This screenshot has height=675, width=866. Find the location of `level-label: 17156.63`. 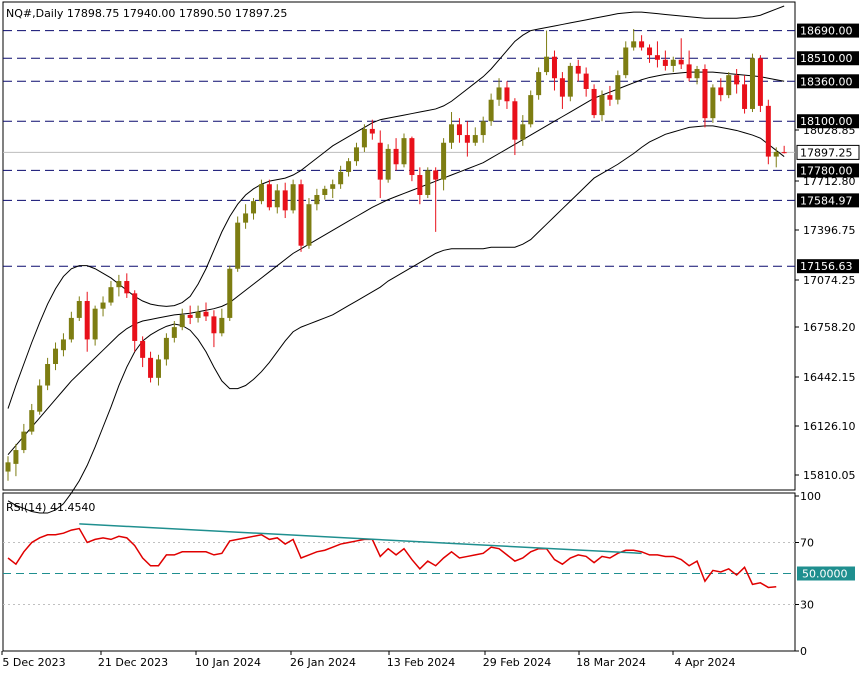

level-label: 17156.63 is located at coordinates (826, 266).